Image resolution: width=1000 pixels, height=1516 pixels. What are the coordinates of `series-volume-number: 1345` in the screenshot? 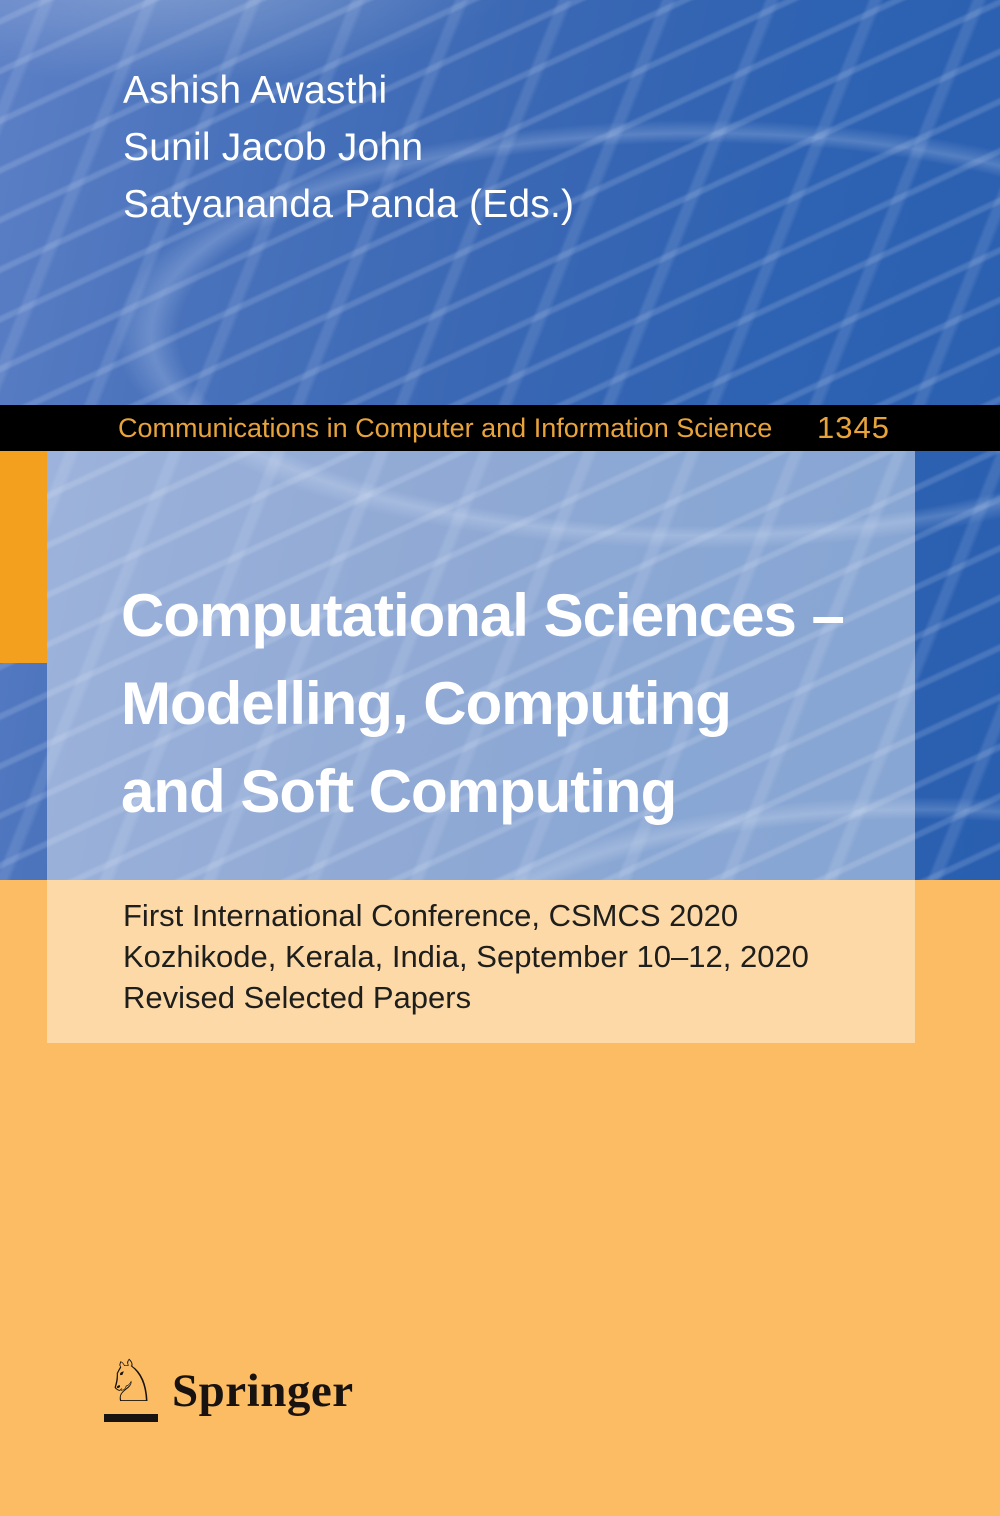 It's located at (853, 427).